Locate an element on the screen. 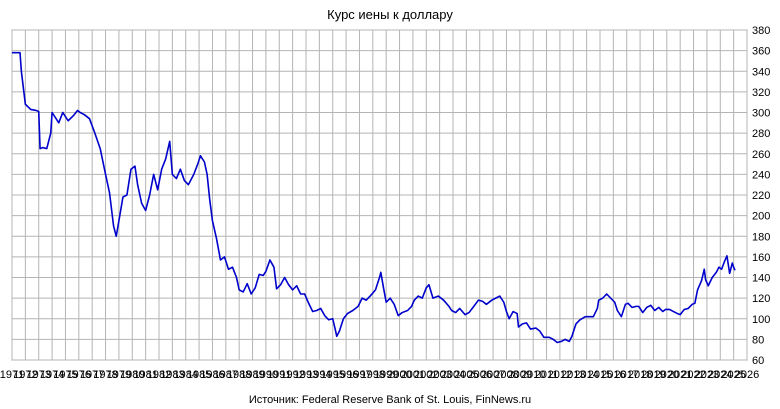 The height and width of the screenshot is (409, 780). x-tick-label: 1974 is located at coordinates (52, 375).